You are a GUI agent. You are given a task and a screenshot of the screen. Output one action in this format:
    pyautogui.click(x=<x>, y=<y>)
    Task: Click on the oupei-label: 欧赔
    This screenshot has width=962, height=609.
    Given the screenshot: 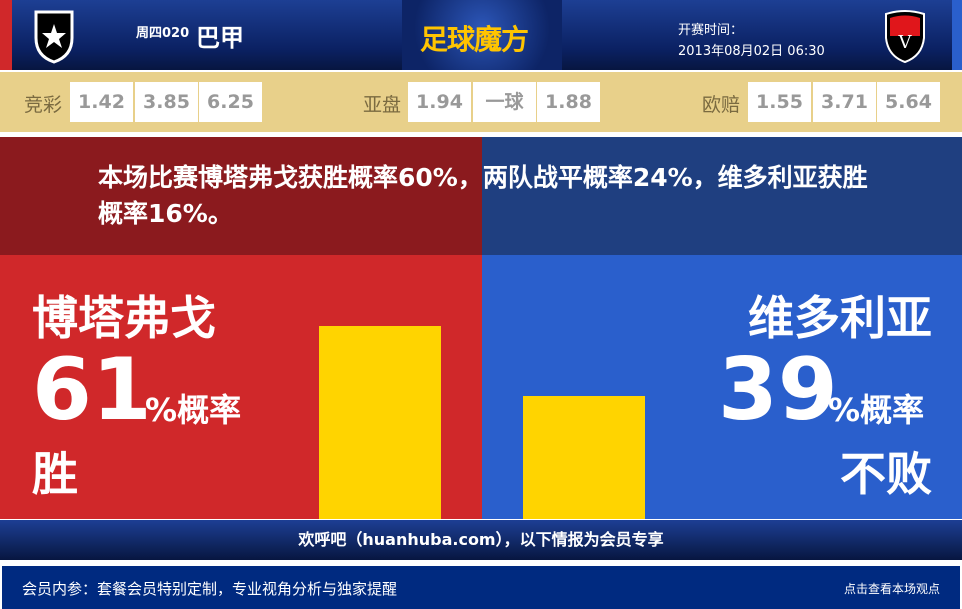 What is the action you would take?
    pyautogui.click(x=721, y=105)
    